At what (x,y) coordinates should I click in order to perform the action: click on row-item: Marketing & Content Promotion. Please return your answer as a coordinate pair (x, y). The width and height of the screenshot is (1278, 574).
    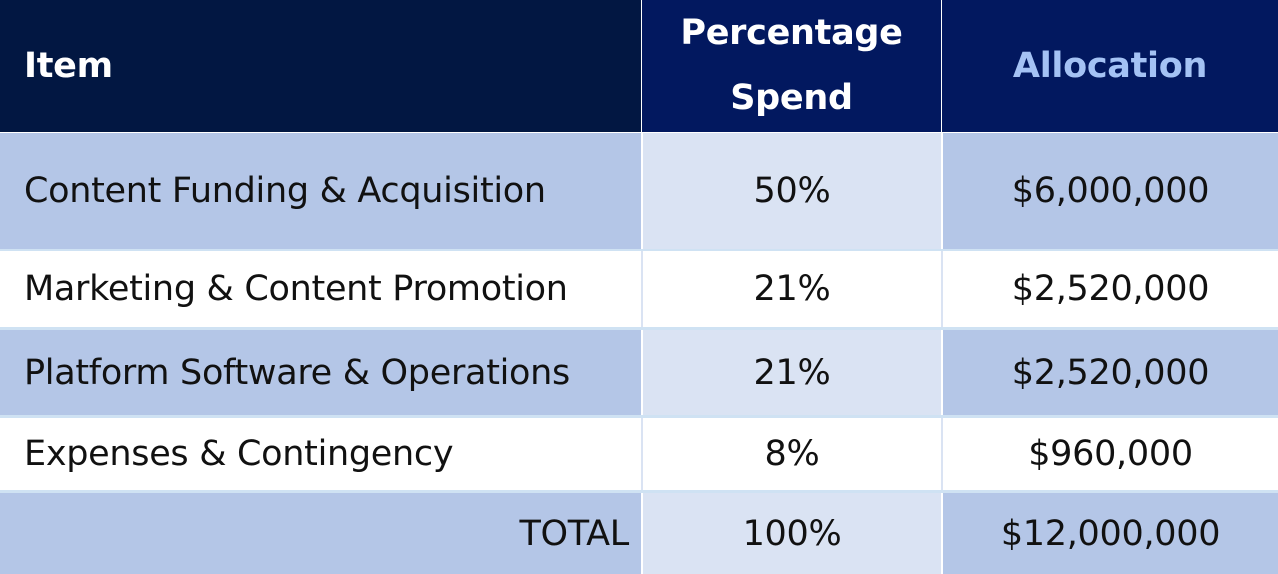
    Looking at the image, I should click on (320, 289).